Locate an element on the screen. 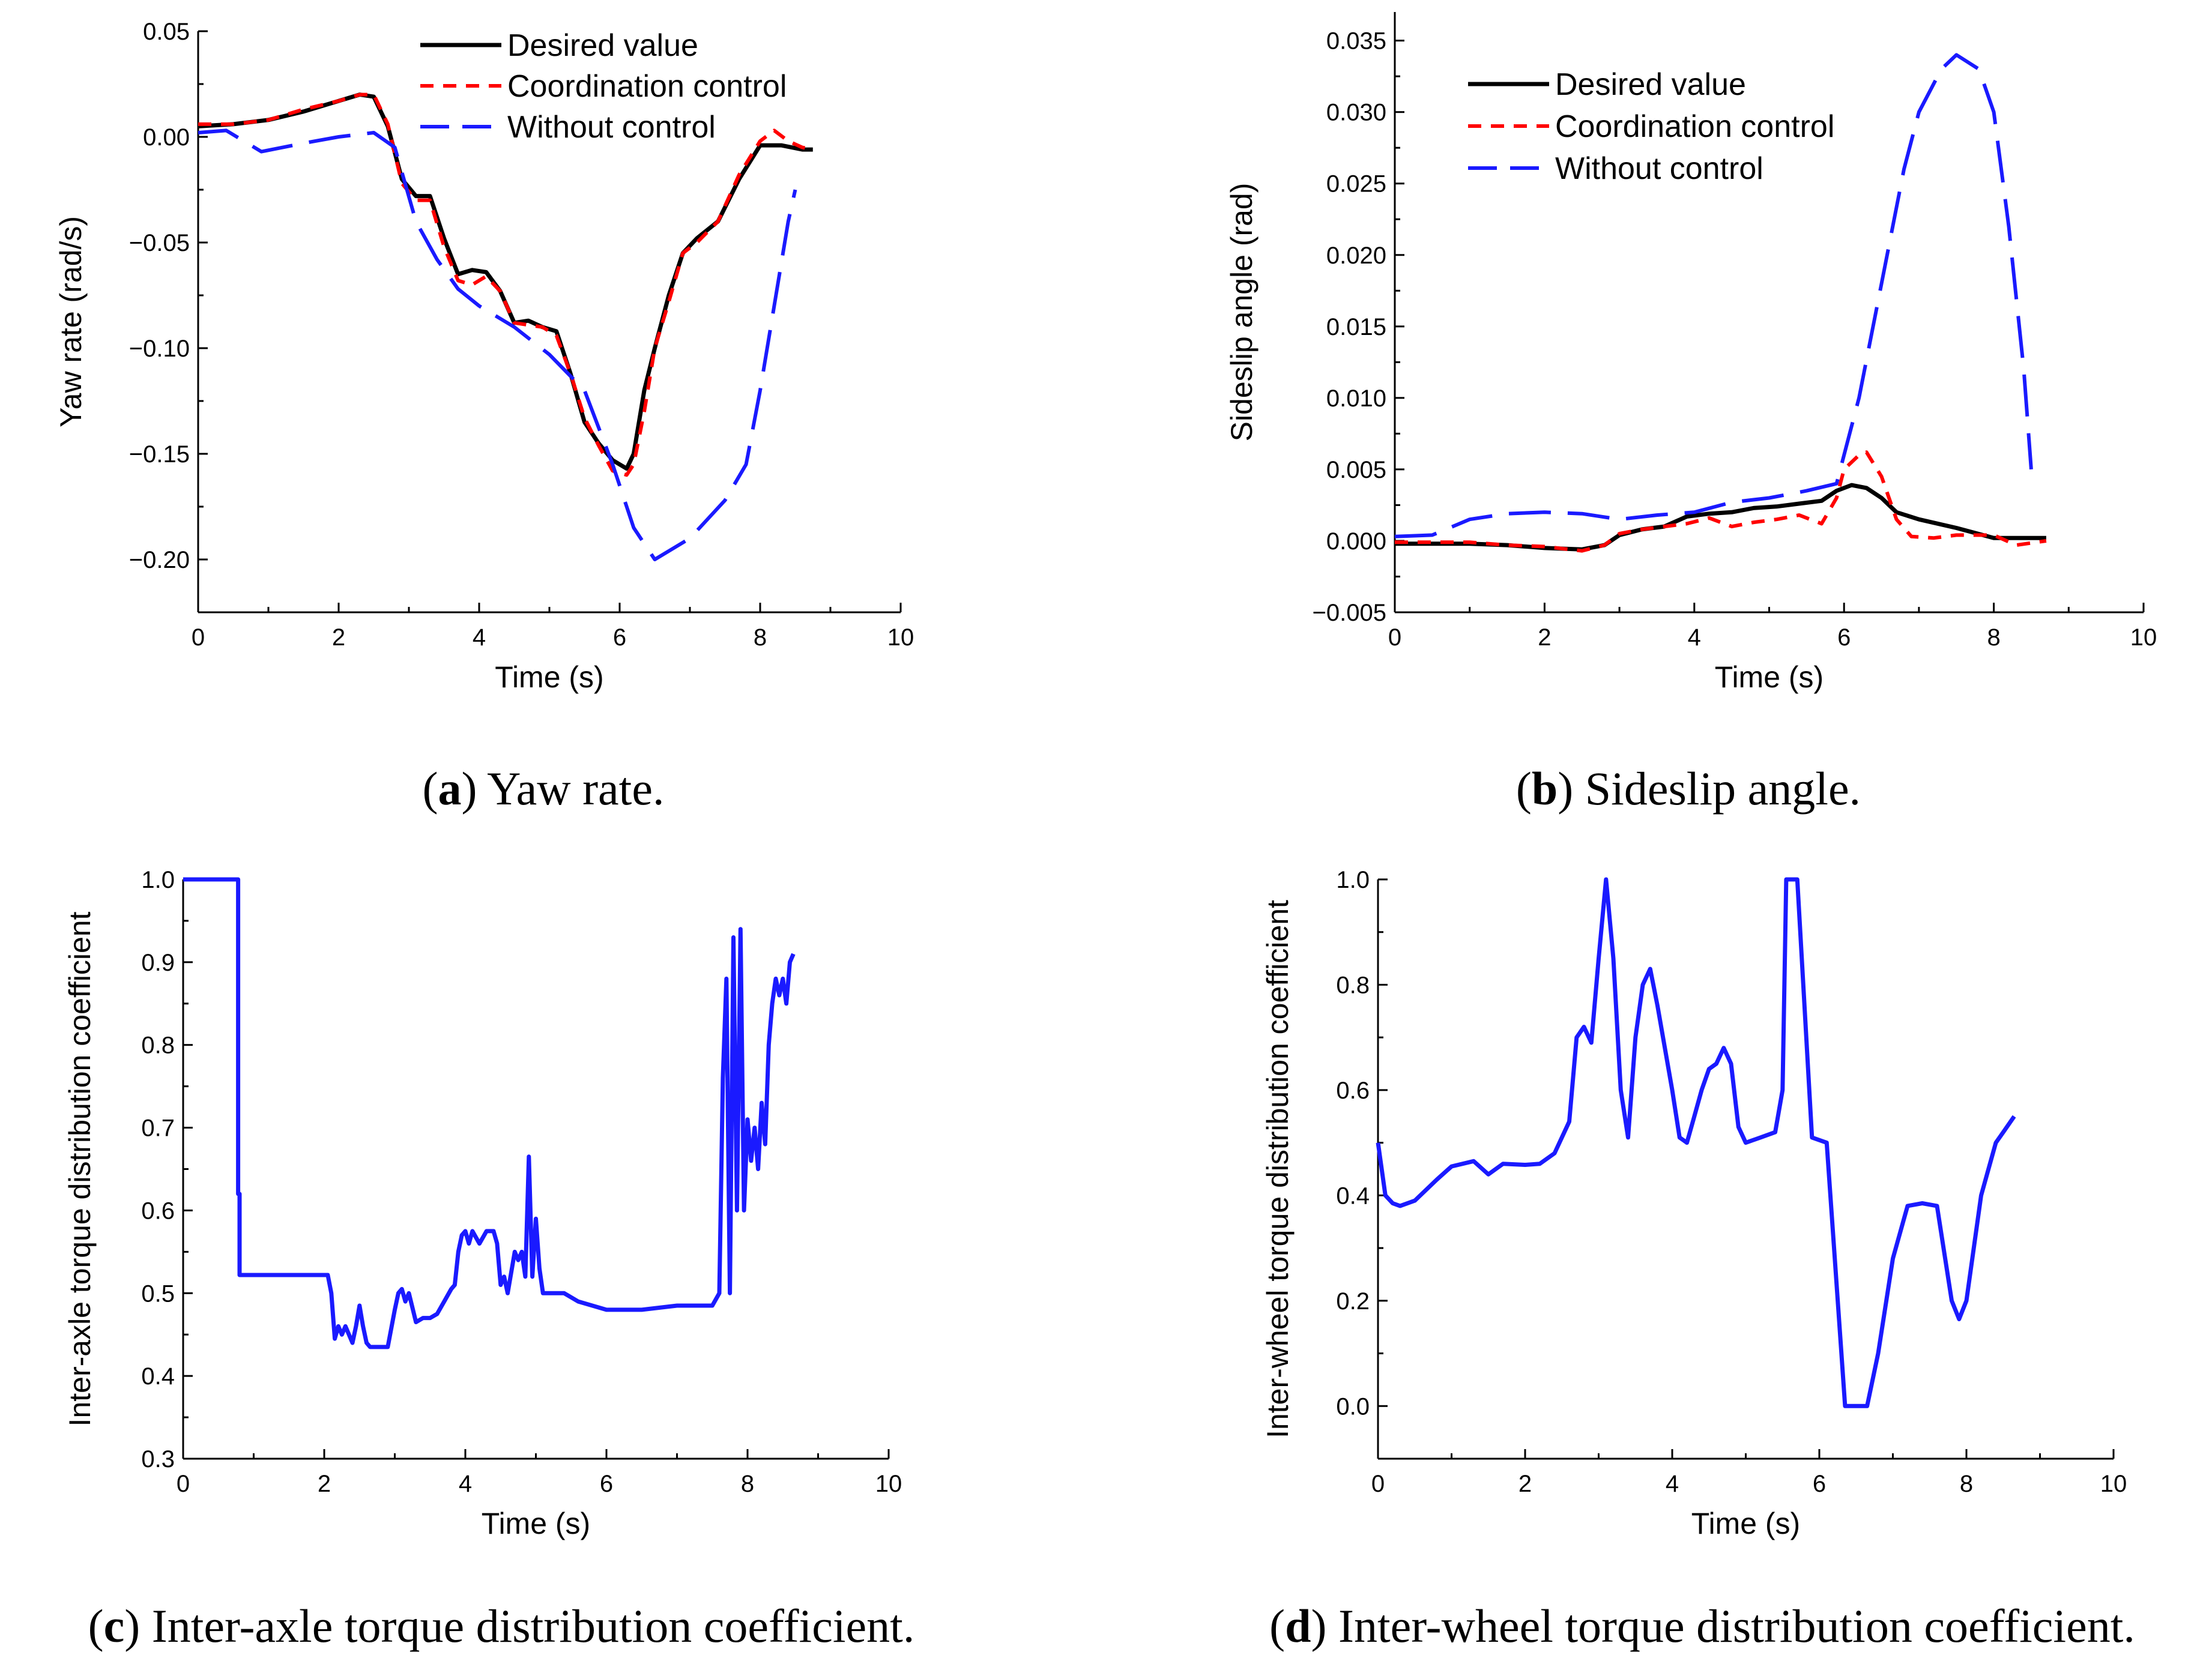 The width and height of the screenshot is (2212, 1667). caption: (a) Yaw rate. is located at coordinates (544, 788).